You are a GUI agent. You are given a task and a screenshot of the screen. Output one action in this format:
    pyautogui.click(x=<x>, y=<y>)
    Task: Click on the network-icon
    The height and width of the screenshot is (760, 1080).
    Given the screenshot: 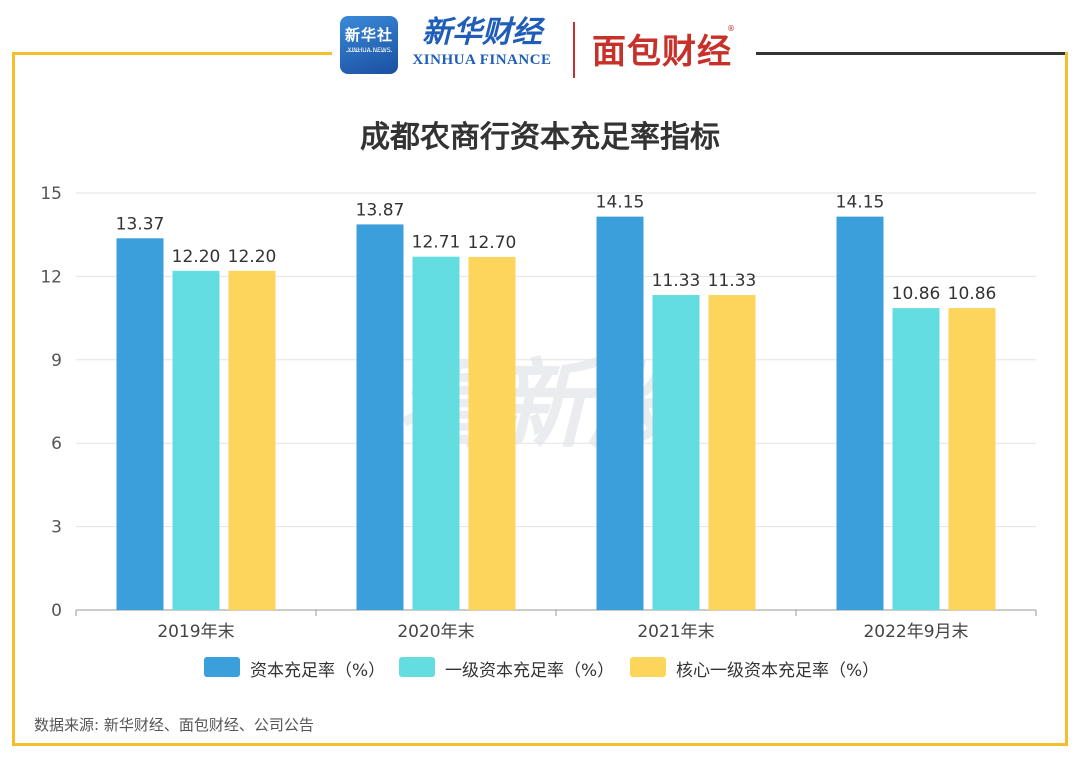 What is the action you would take?
    pyautogui.click(x=369, y=59)
    